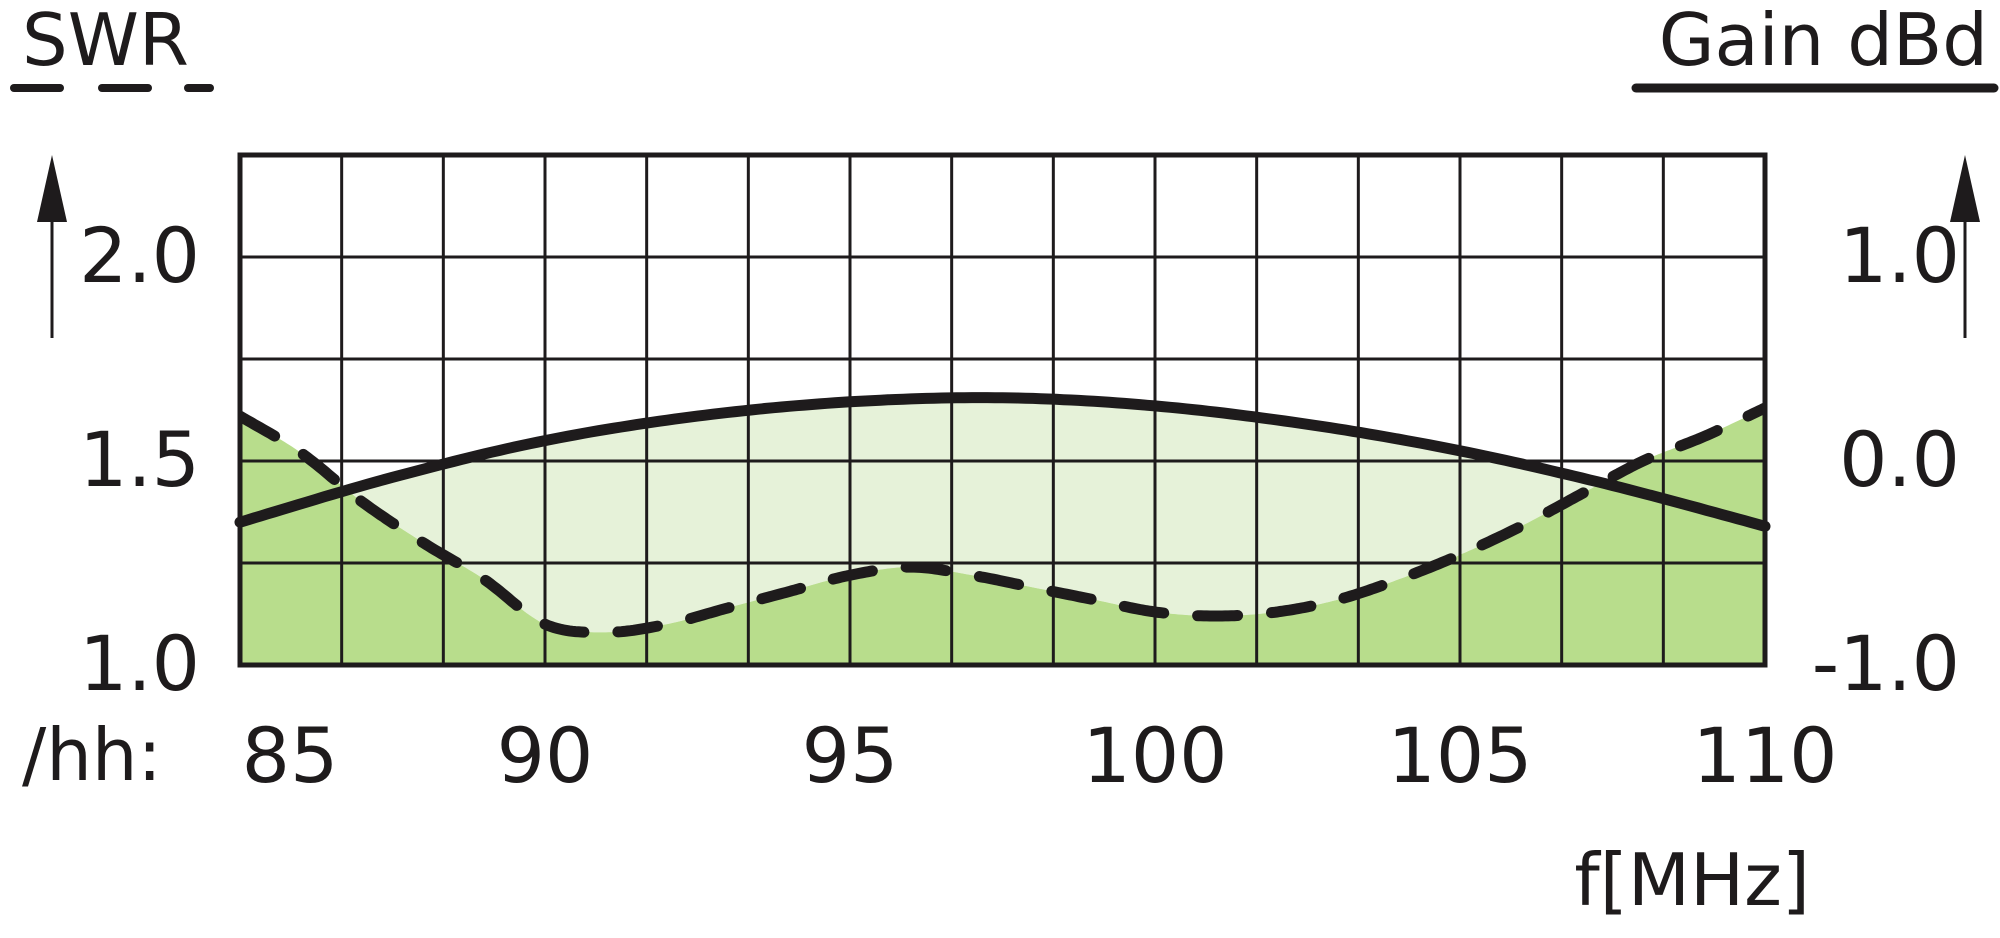 This screenshot has height=938, width=2000. I want to click on right-tick-label: -1.0, so click(1886, 663).